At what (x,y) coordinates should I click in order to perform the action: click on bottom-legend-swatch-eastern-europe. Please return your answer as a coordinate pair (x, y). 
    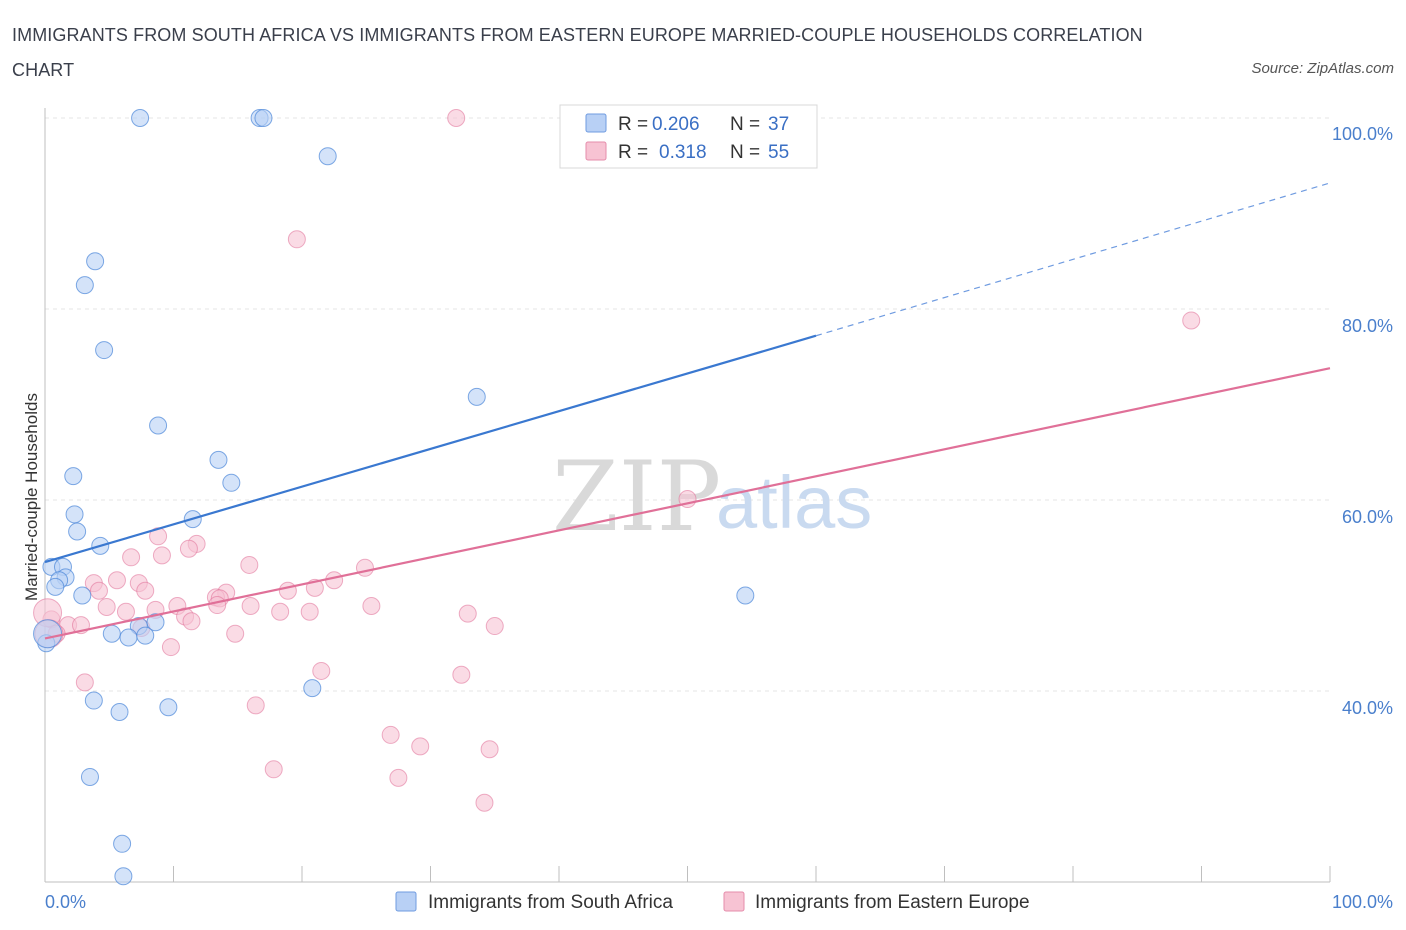
    Looking at the image, I should click on (734, 901).